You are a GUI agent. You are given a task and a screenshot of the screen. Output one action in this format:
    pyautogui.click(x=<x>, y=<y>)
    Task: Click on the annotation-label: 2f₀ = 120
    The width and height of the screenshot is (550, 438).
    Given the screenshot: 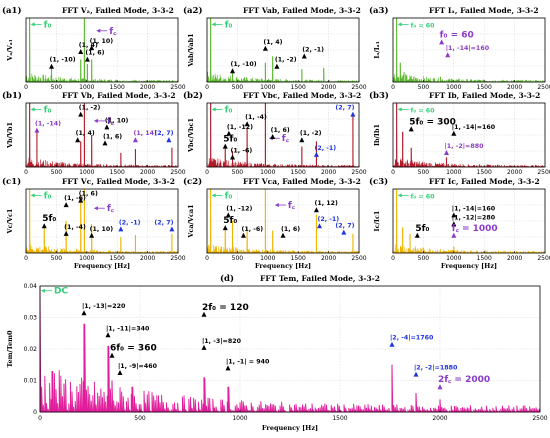 What is the action you would take?
    pyautogui.click(x=225, y=308)
    